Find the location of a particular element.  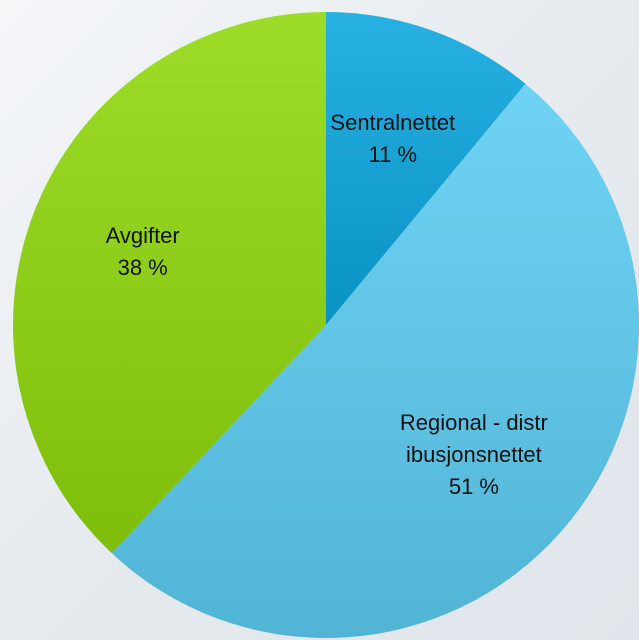

slice-label-box: Sentralnettet 11 % is located at coordinates (393, 139).